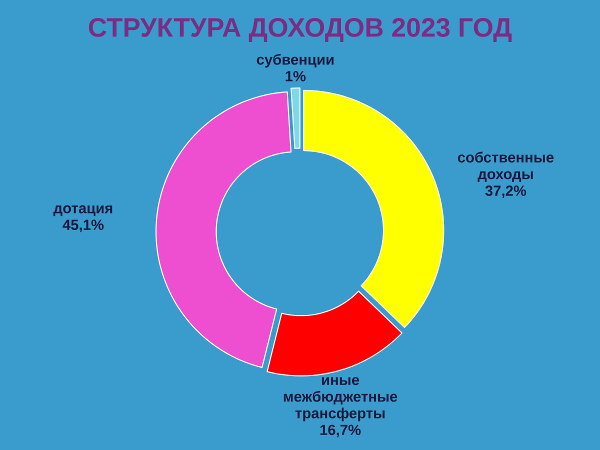 The width and height of the screenshot is (600, 450). What do you see at coordinates (300, 30) in the screenshot?
I see `chart-title: СТРУКТУРА ДОХОДОВ 2023 ГОД` at bounding box center [300, 30].